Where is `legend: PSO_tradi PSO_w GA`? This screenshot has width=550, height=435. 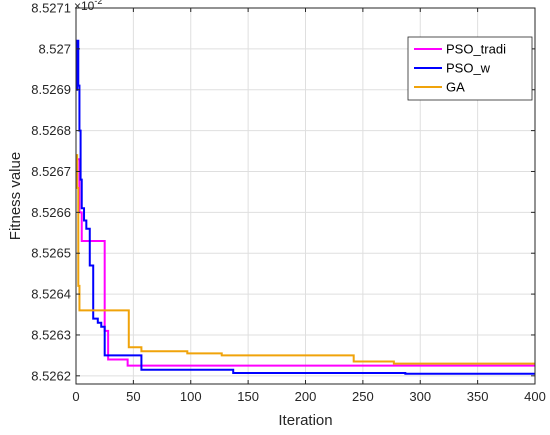 legend: PSO_tradi PSO_w GA is located at coordinates (470, 68).